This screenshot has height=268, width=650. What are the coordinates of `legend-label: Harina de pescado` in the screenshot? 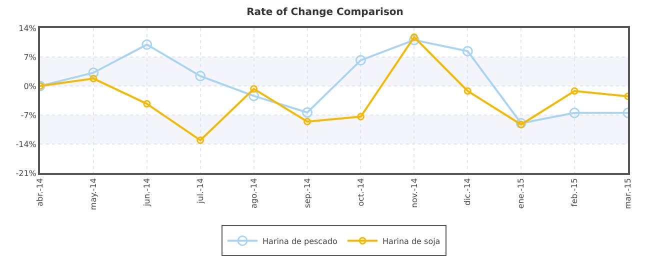 It's located at (300, 241).